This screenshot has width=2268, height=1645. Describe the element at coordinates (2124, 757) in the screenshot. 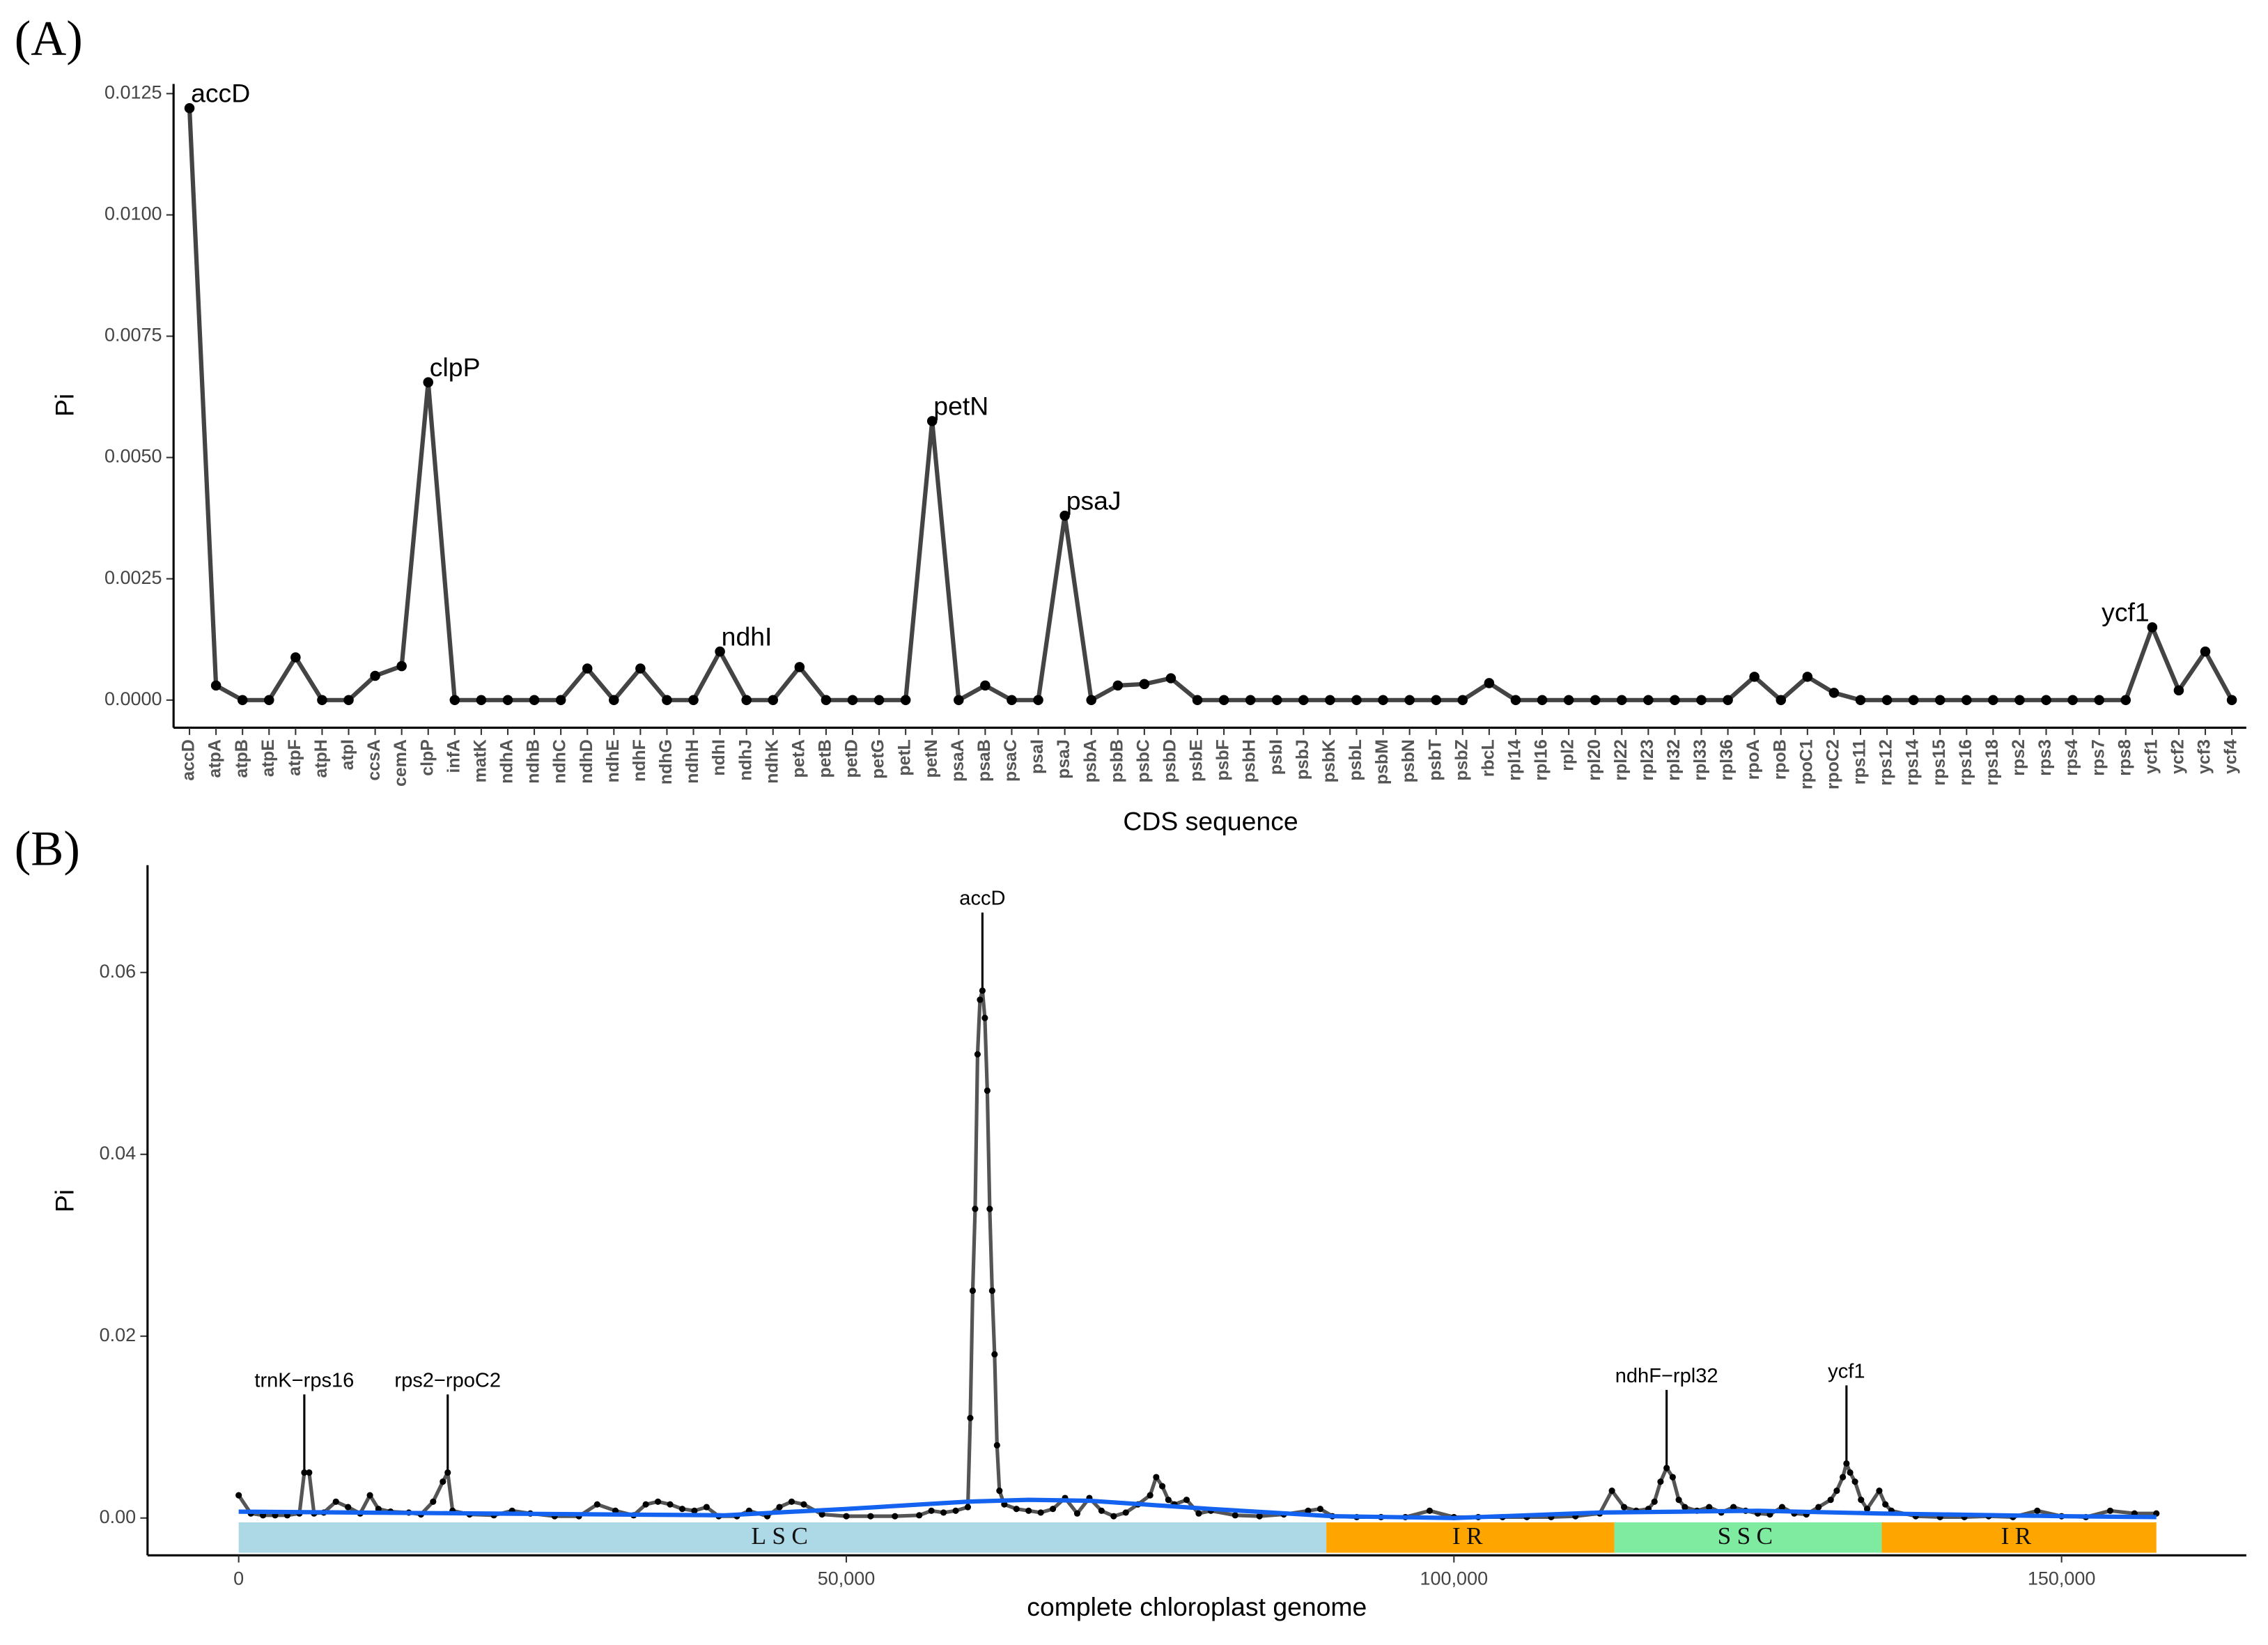

I see `x-tick-label: rps8` at that location.